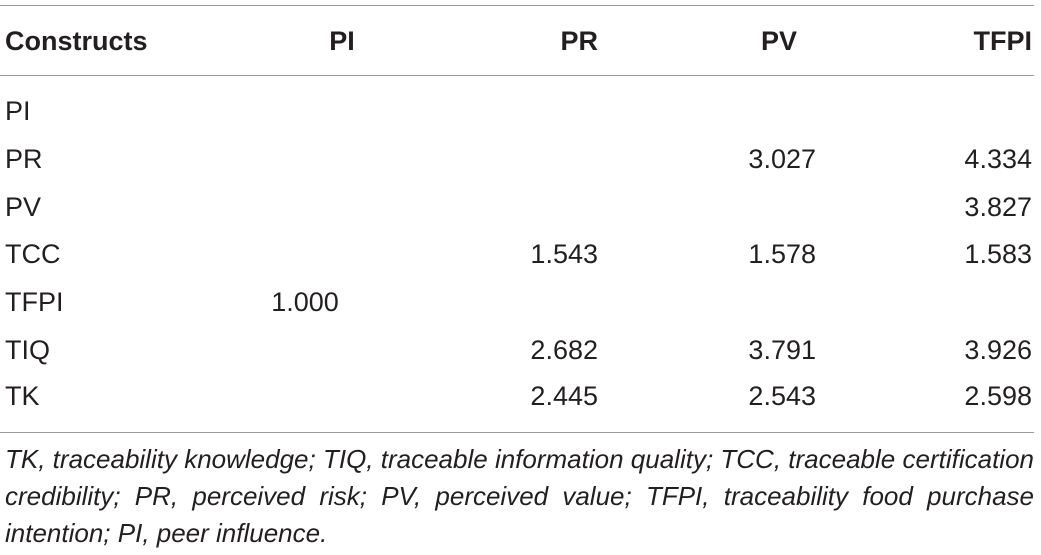 This screenshot has height=555, width=1041. I want to click on table-cell: 1.000, so click(305, 302).